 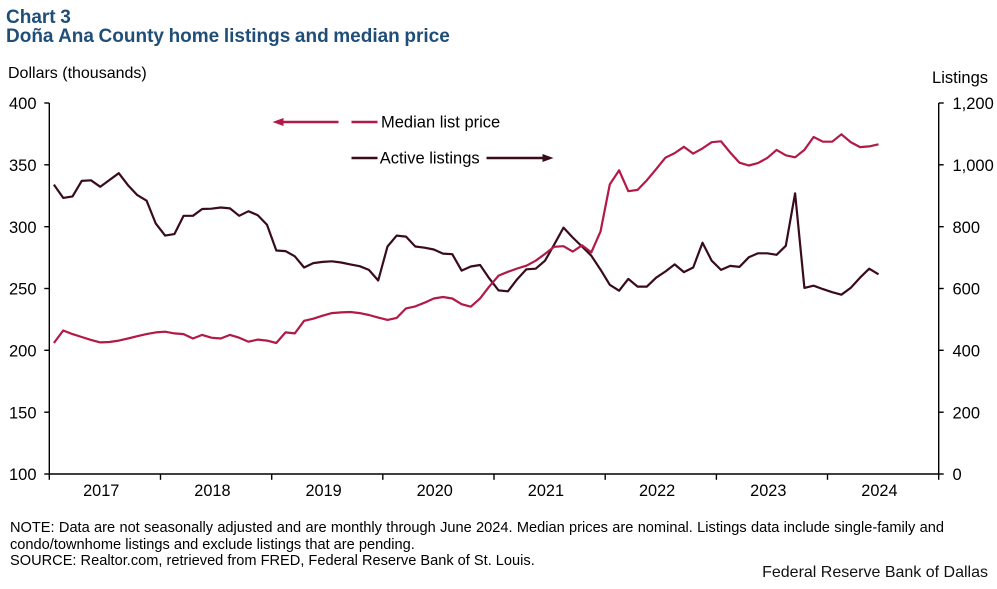 I want to click on svg-text: 0, so click(x=957, y=475).